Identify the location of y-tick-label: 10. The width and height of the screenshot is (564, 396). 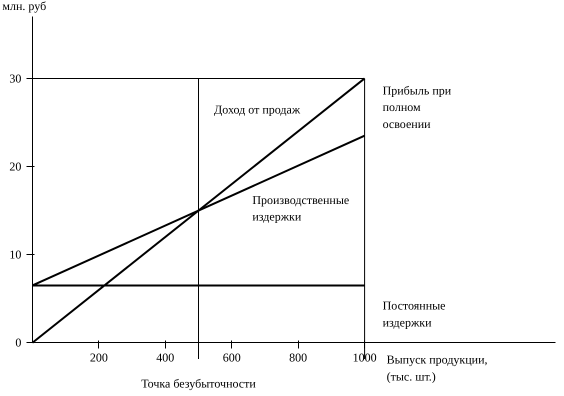
(15, 255).